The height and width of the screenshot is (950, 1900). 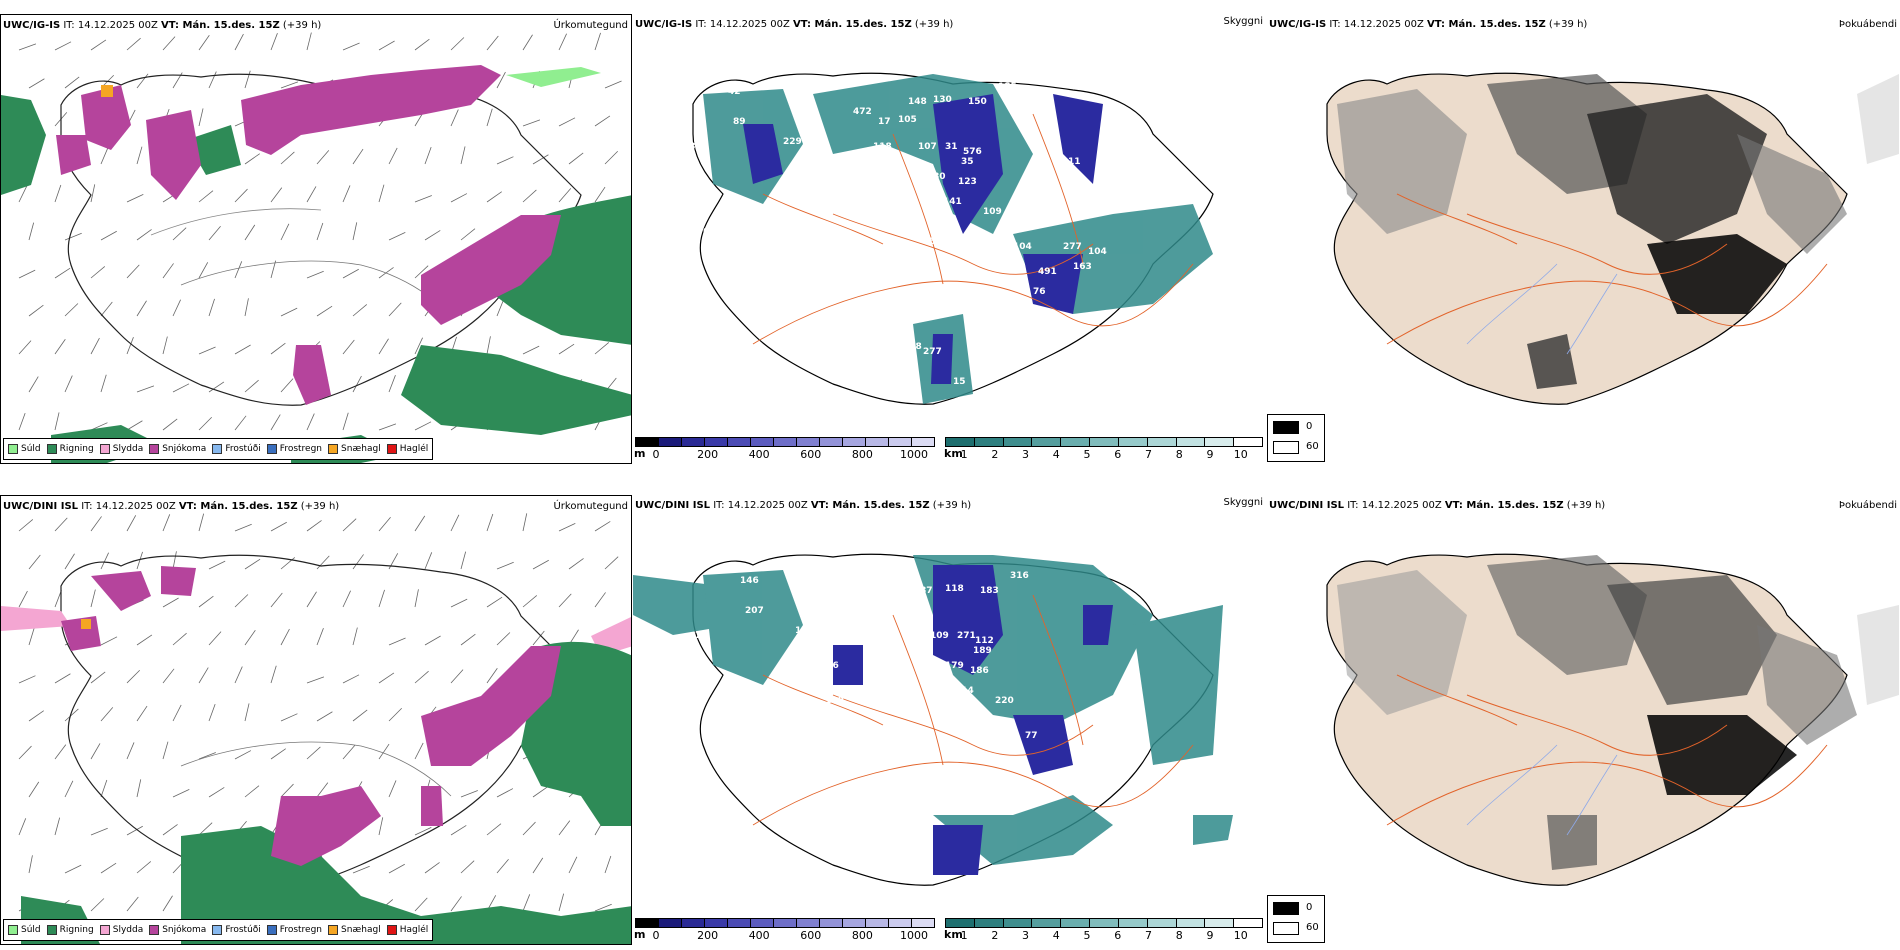 What do you see at coordinates (964, 935) in the screenshot?
I see `colorbar-tick-label: 1` at bounding box center [964, 935].